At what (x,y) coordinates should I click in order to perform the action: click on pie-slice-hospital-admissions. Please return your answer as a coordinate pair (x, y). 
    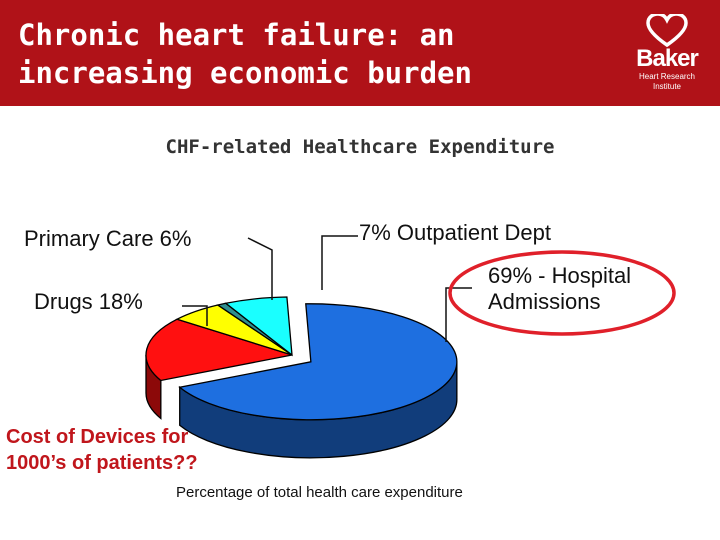
    Looking at the image, I should click on (318, 362).